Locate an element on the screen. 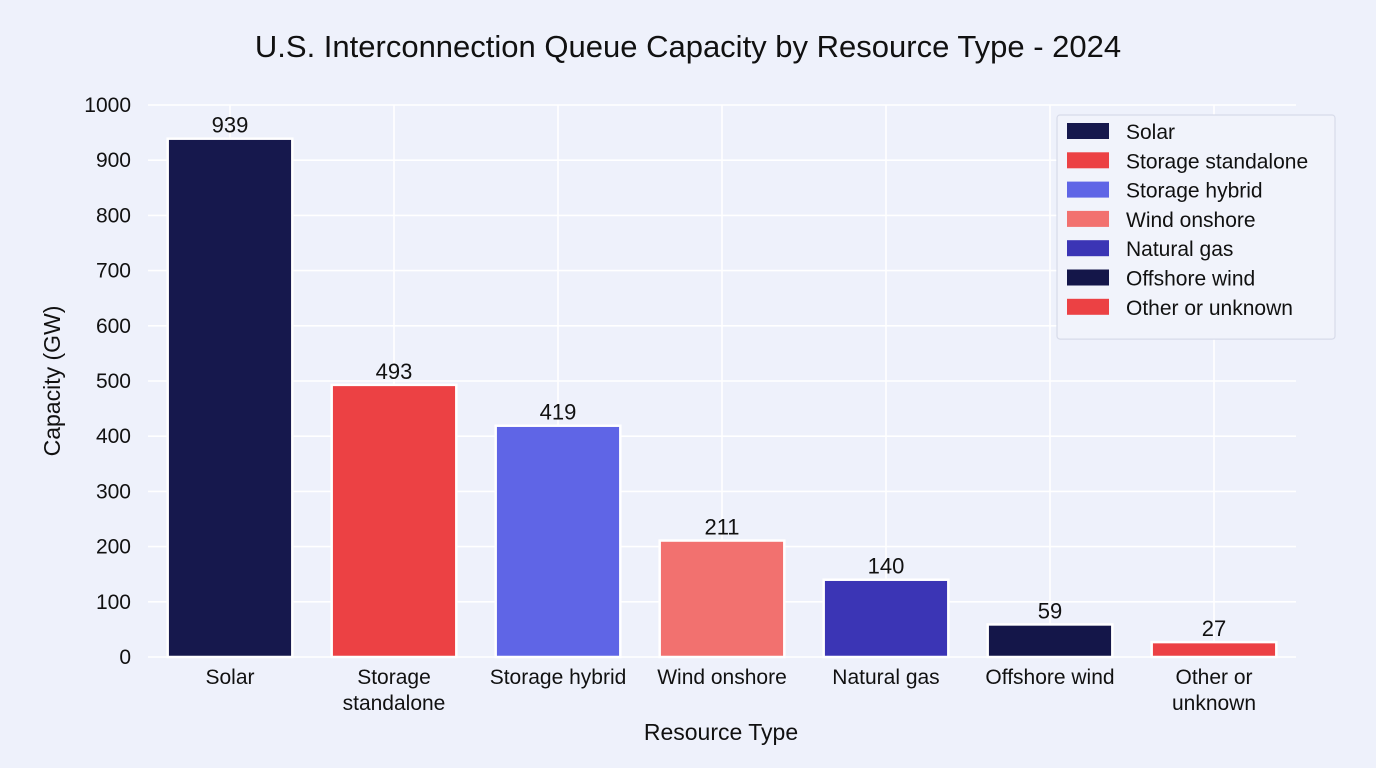 This screenshot has width=1376, height=768. data-label: 211 is located at coordinates (721, 527).